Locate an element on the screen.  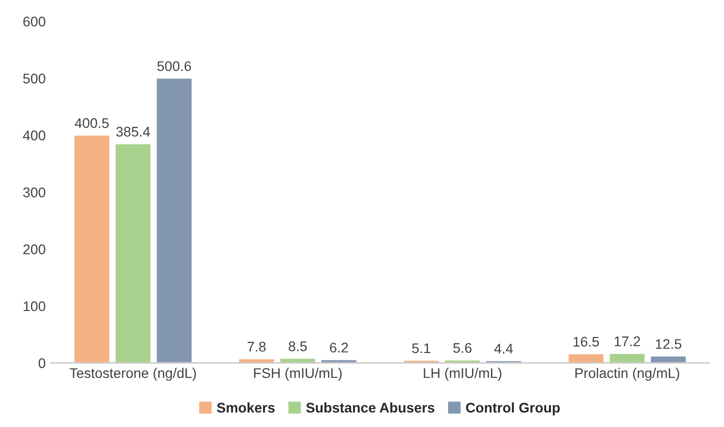
data-label: 500.6 is located at coordinates (174, 66).